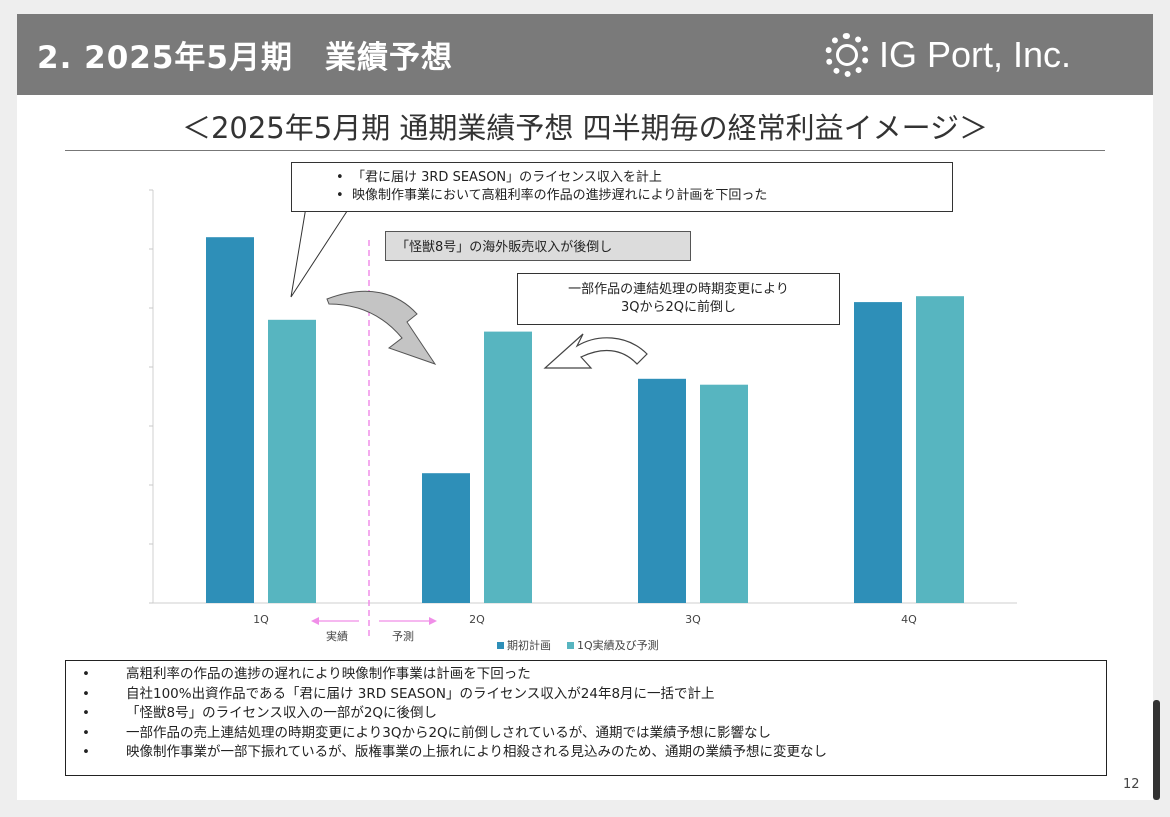  Describe the element at coordinates (585, 128) in the screenshot. I see `chart-subtitle: ＜2025年5月期 通期業績予想 四半期毎の経常利益イメージ＞` at that location.